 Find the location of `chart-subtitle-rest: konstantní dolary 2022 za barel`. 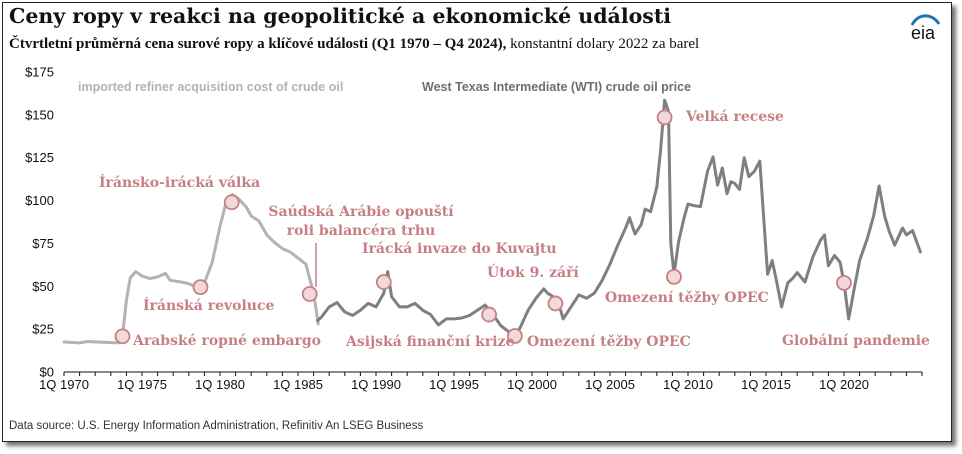

chart-subtitle-rest: konstantní dolary 2022 za barel is located at coordinates (603, 44).